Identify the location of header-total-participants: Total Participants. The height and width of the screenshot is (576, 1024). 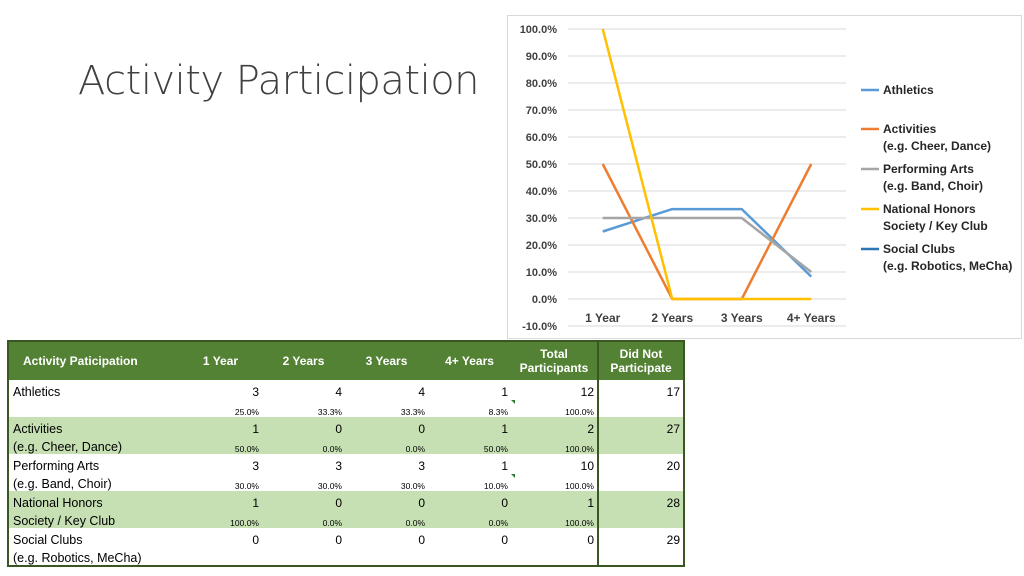
(555, 360).